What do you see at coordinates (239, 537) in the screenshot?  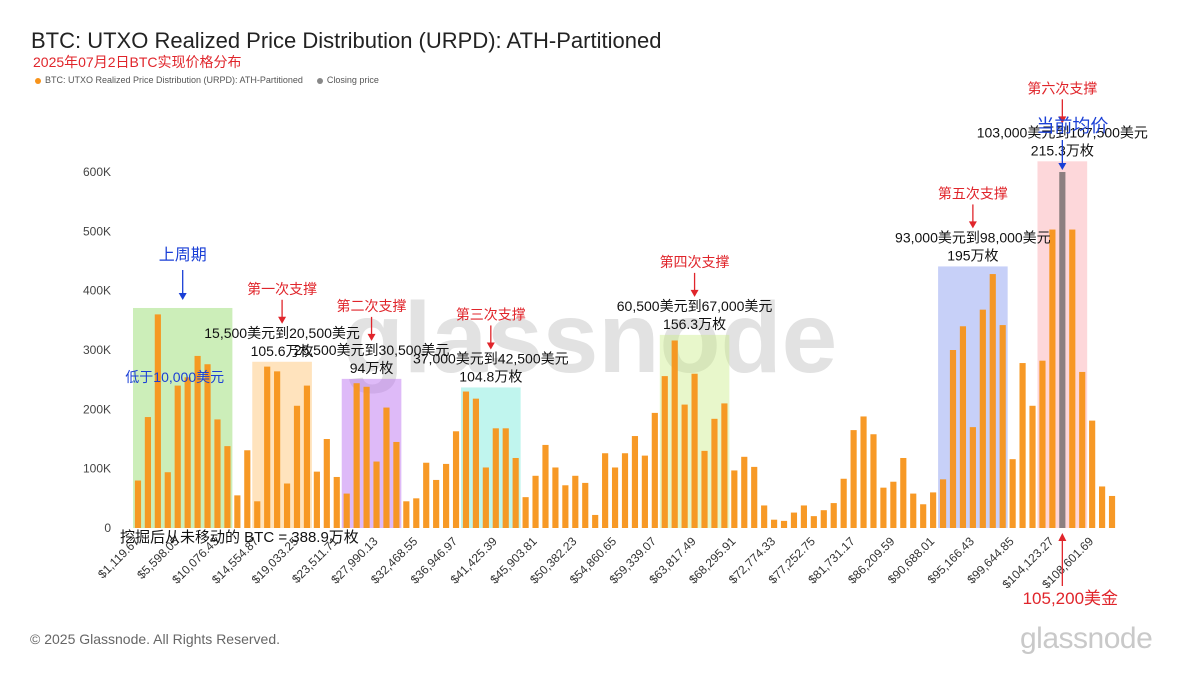 I see `unmoved-btc-text: 挖掘后从未移动的 BTC = 388.9万枚` at bounding box center [239, 537].